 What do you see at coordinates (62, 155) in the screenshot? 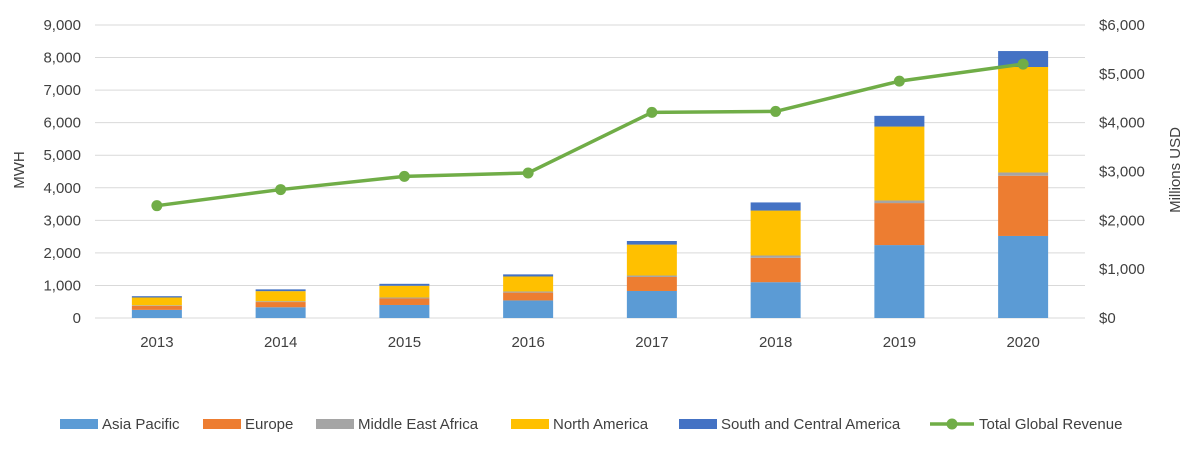
I see `y-tick-label: 5,000` at bounding box center [62, 155].